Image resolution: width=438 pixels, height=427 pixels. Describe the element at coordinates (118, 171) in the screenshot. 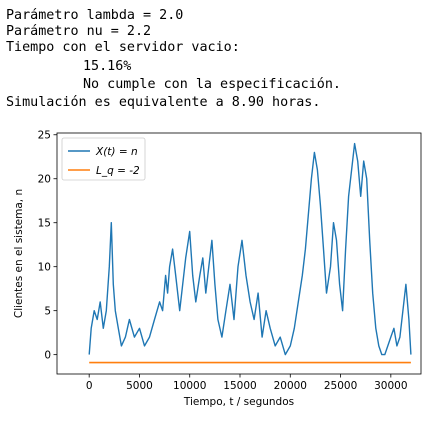

I see `legend-label-lq: L_q = -2` at that location.